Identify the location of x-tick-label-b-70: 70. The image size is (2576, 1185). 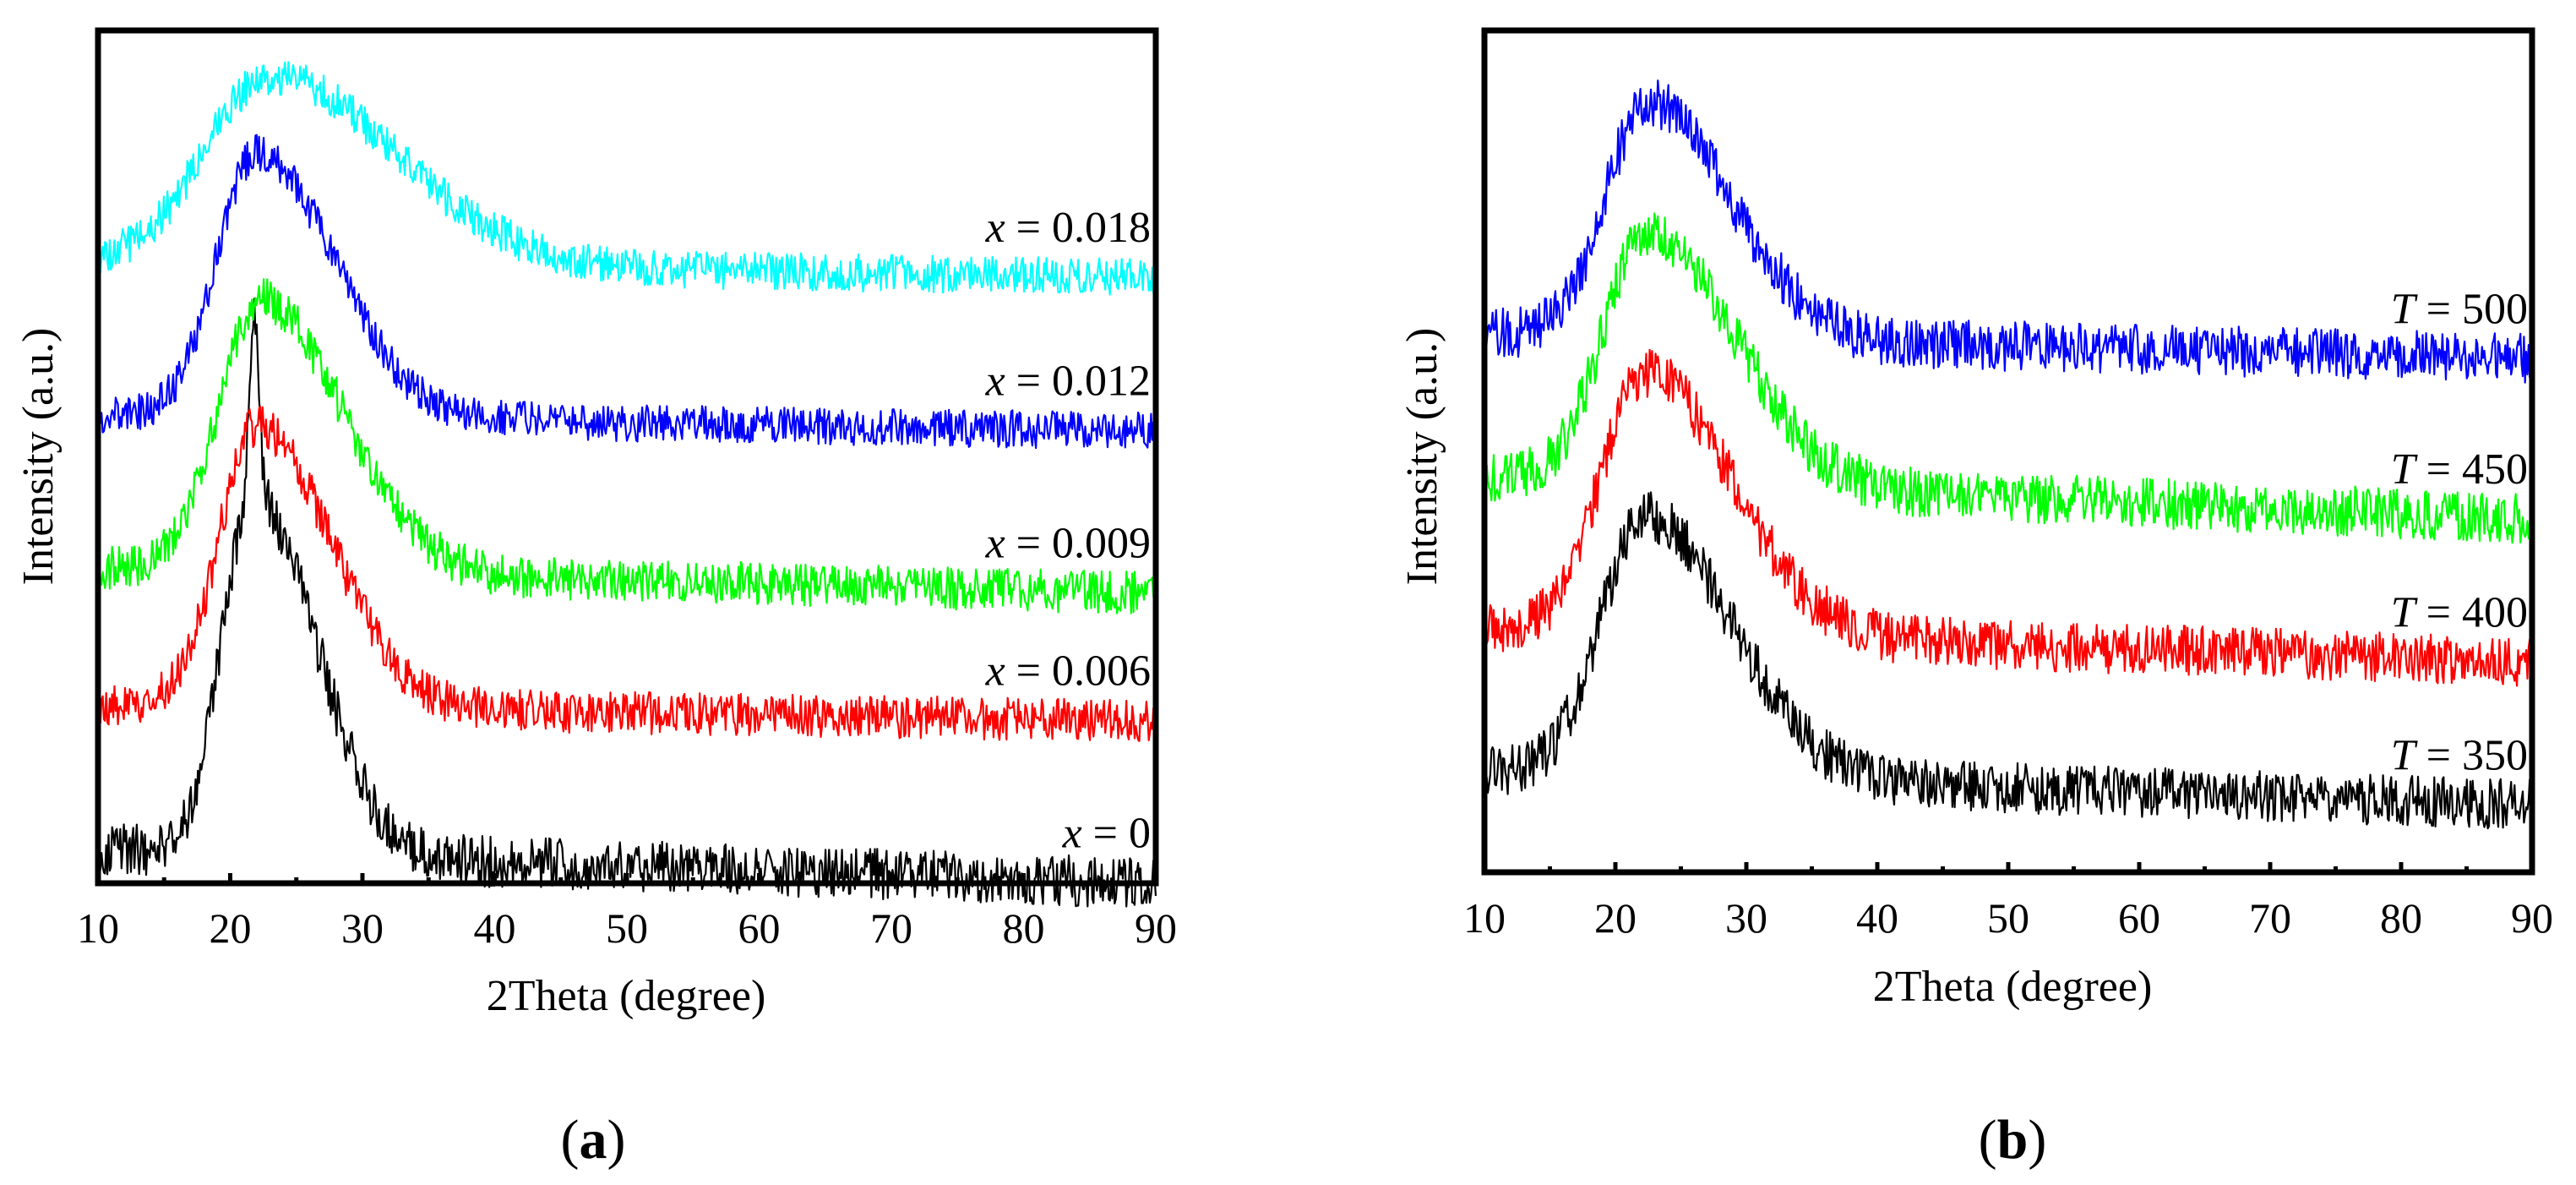
(2270, 918).